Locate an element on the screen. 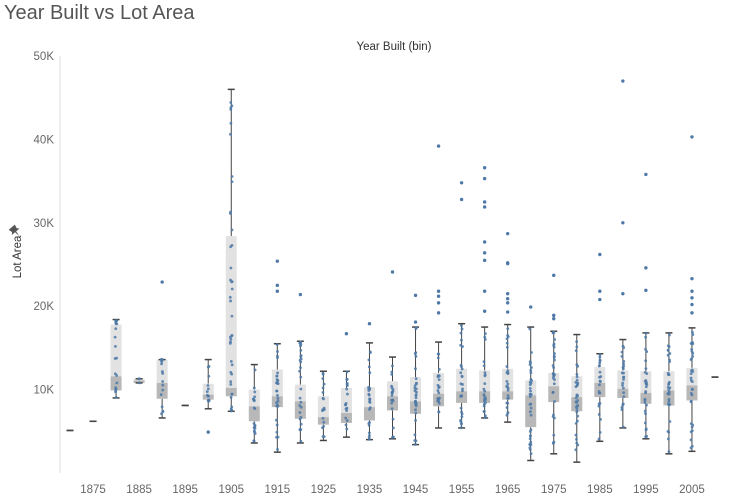  pin-icon is located at coordinates (14, 230).